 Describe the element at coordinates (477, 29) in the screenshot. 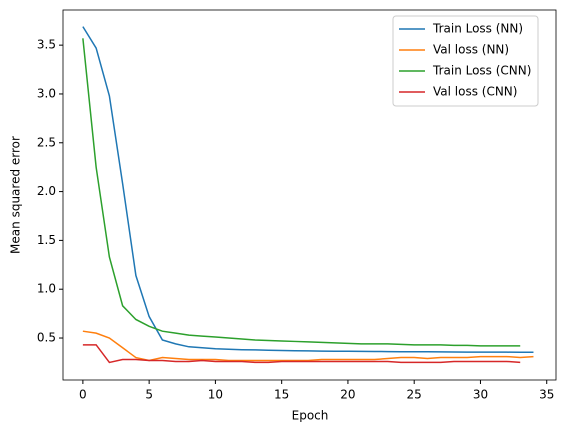

I see `legend-label: Train Loss (NN)` at that location.